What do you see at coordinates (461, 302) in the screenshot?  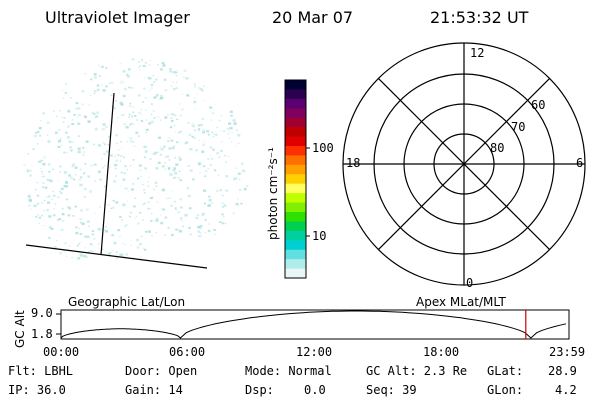 I see `timeline-right-title: Apex MLat/MLT` at bounding box center [461, 302].